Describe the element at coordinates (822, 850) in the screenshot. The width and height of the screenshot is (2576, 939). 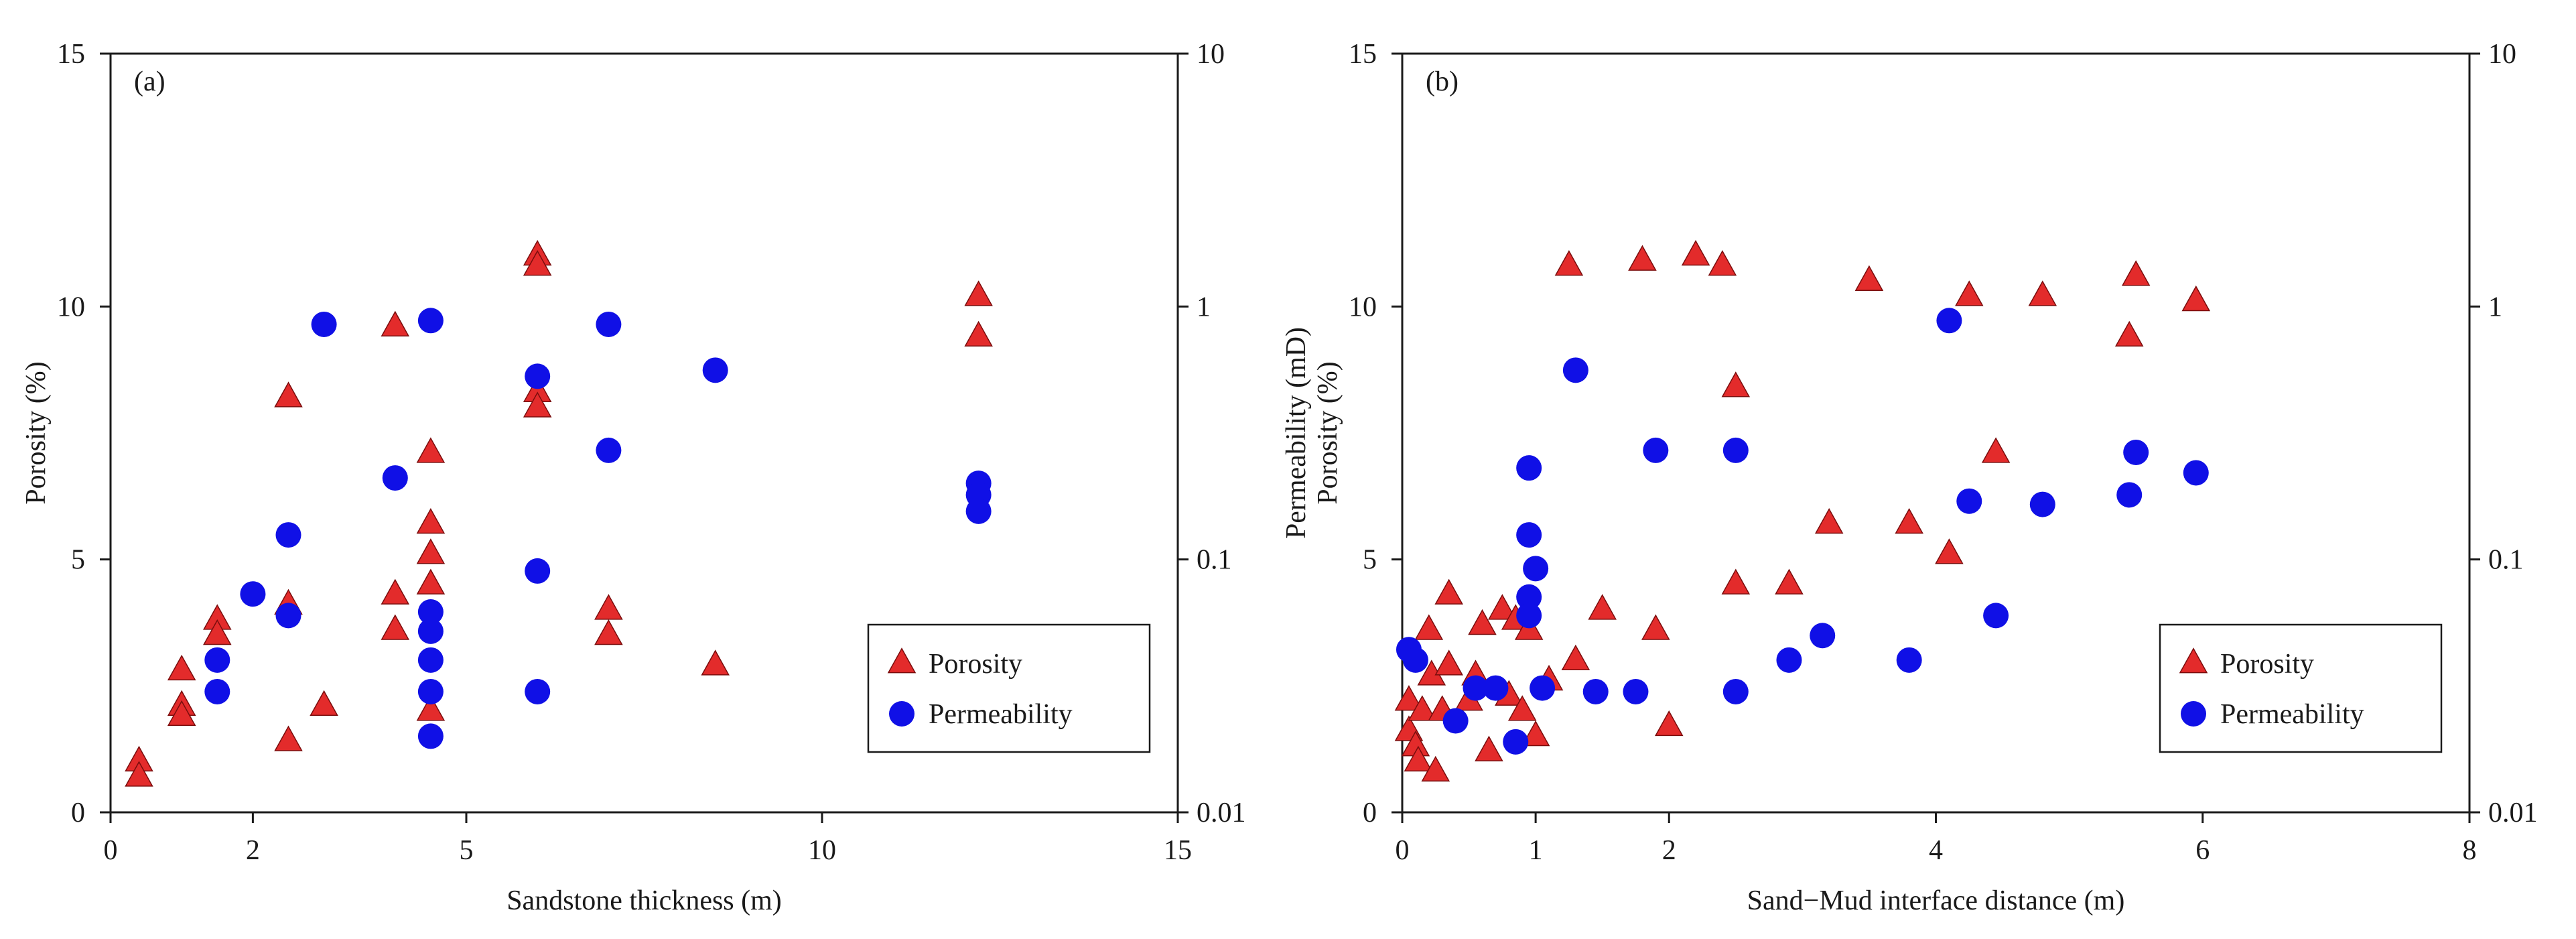
I see `x-tick-label: 10` at that location.